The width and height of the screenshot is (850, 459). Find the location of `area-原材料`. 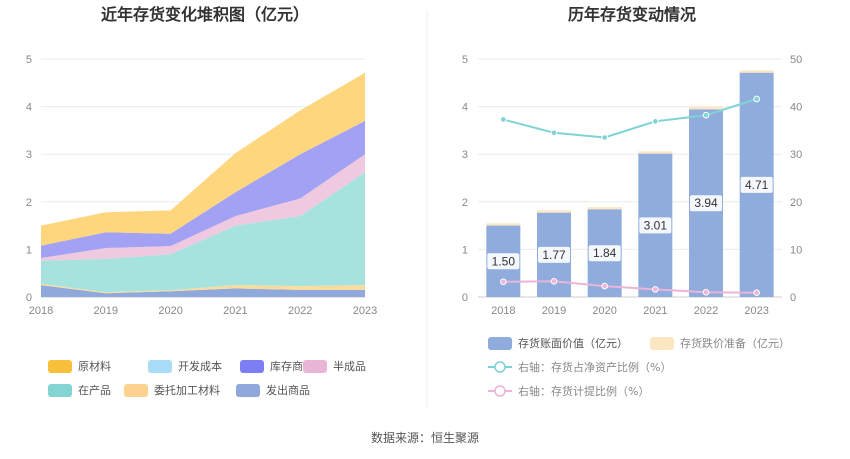

area-原材料 is located at coordinates (203, 159).